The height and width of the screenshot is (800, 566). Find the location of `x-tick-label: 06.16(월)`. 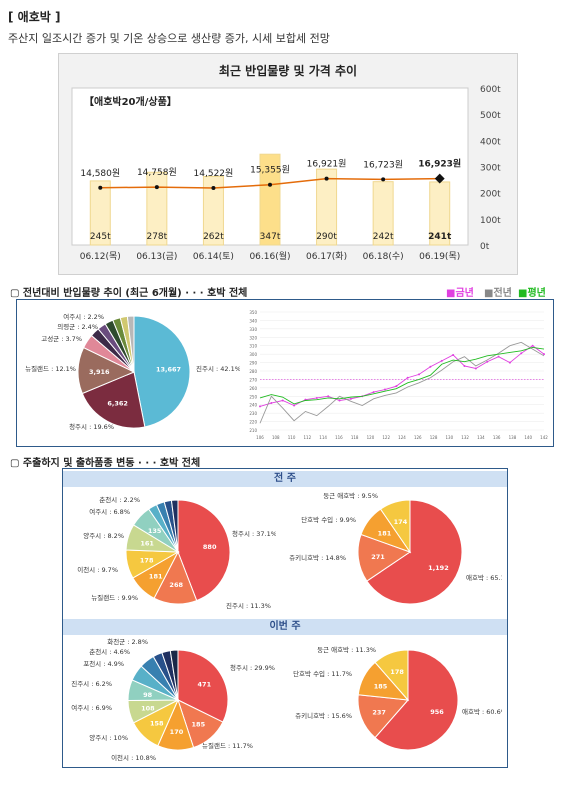

x-tick-label: 06.16(월) is located at coordinates (269, 256).